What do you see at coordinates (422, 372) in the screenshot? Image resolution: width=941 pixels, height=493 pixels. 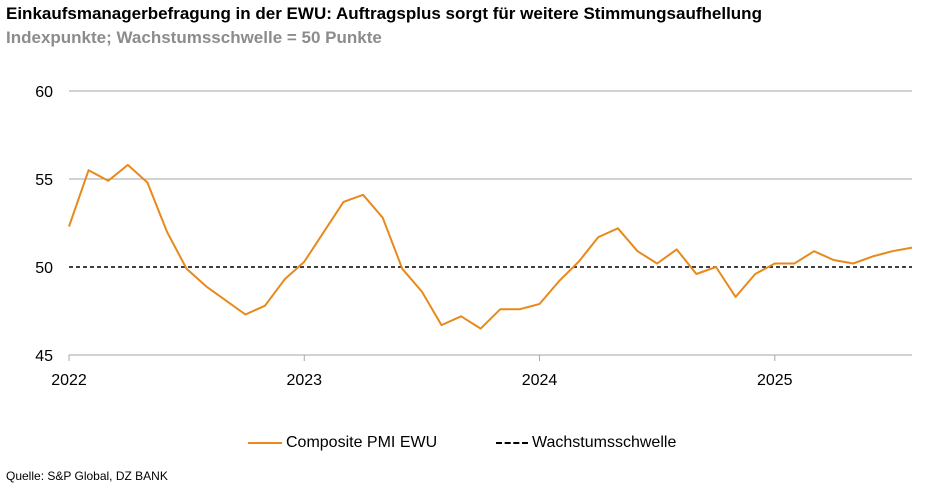 I see `x-axis-labels: 2022 2023 2024 2025` at bounding box center [422, 372].